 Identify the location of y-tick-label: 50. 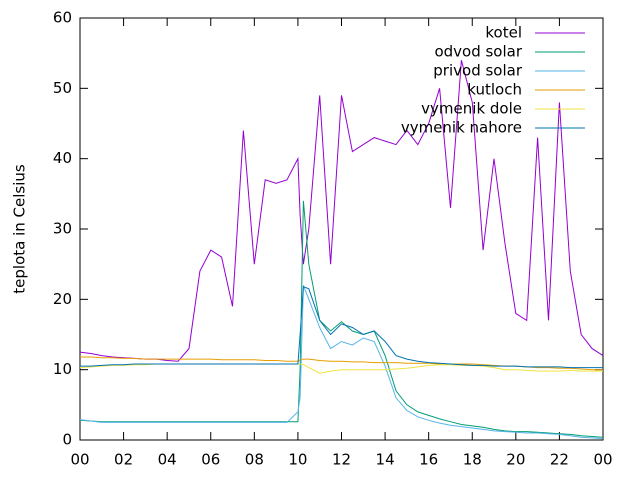
(62, 88).